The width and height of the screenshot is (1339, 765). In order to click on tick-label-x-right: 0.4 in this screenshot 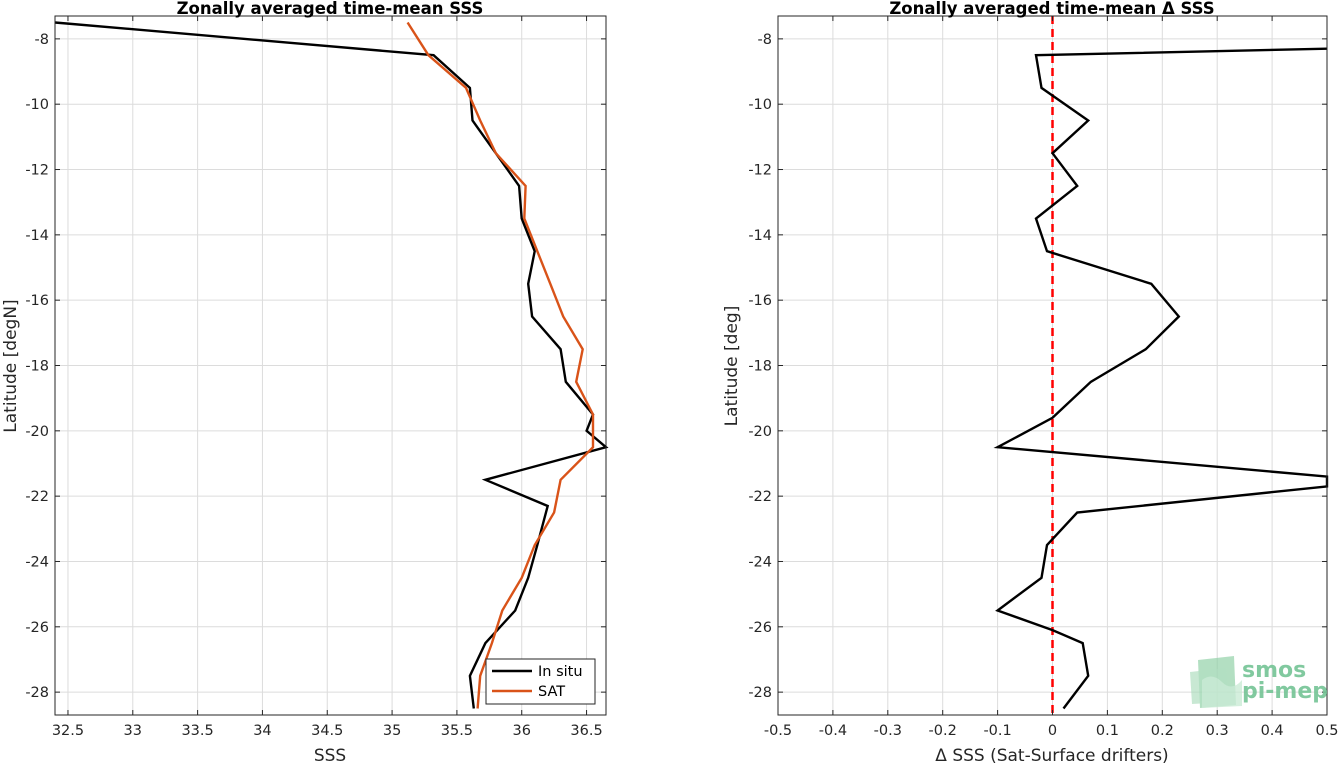, I will do `click(1272, 731)`.